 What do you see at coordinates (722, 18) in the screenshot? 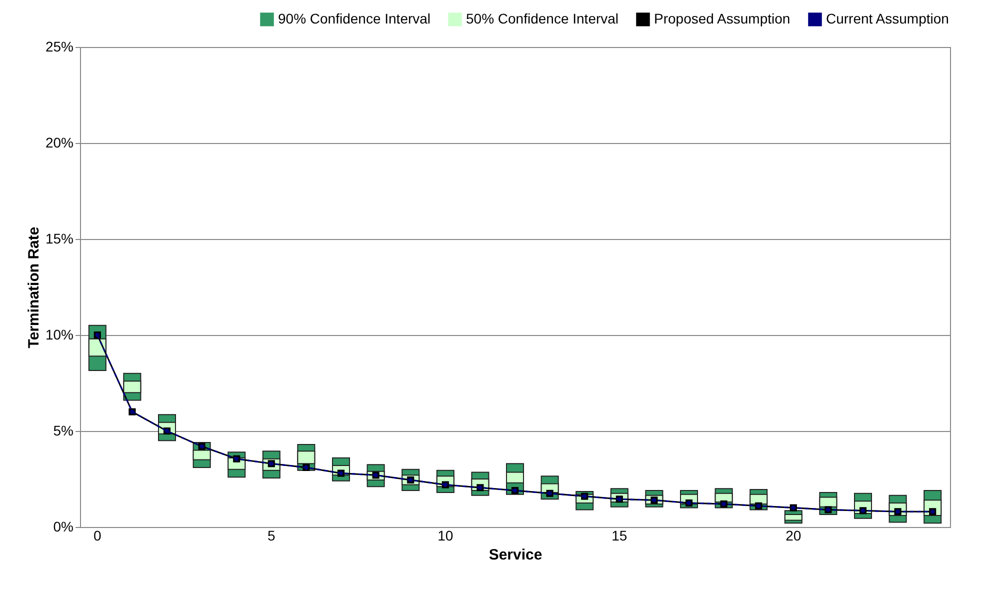
I see `legend-label: Proposed Assumption` at bounding box center [722, 18].